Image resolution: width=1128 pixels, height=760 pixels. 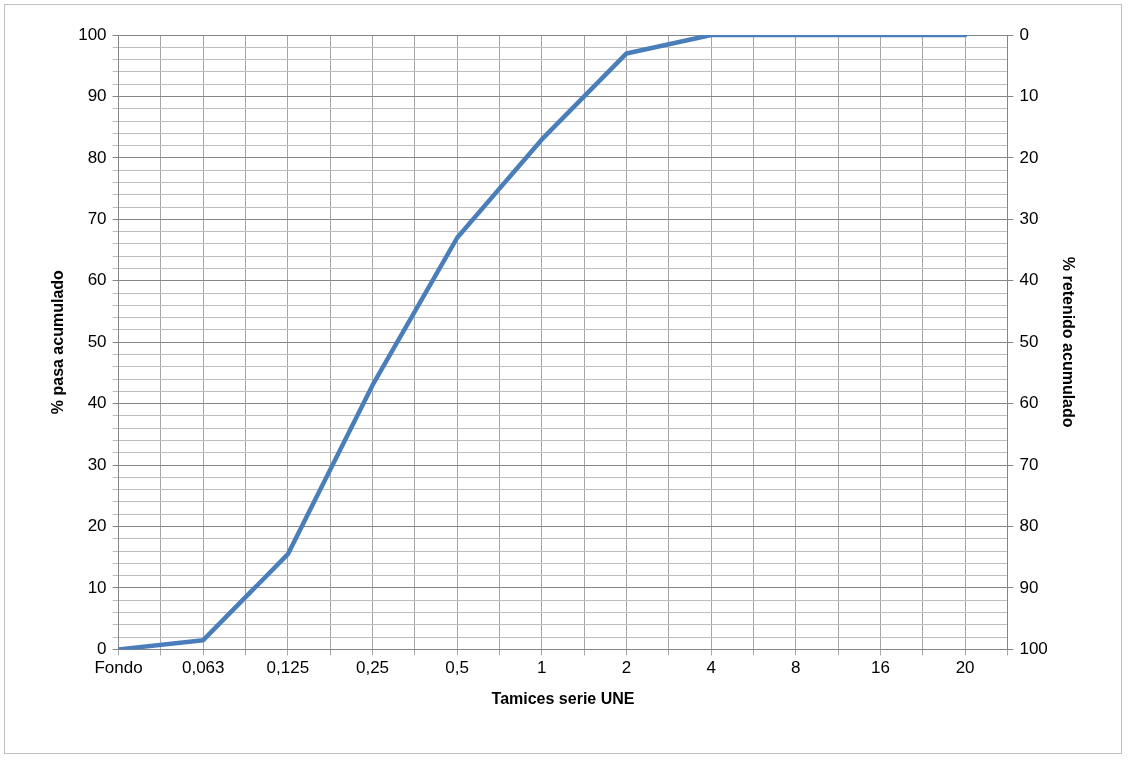 I want to click on x-tick-label: 4, so click(x=711, y=668).